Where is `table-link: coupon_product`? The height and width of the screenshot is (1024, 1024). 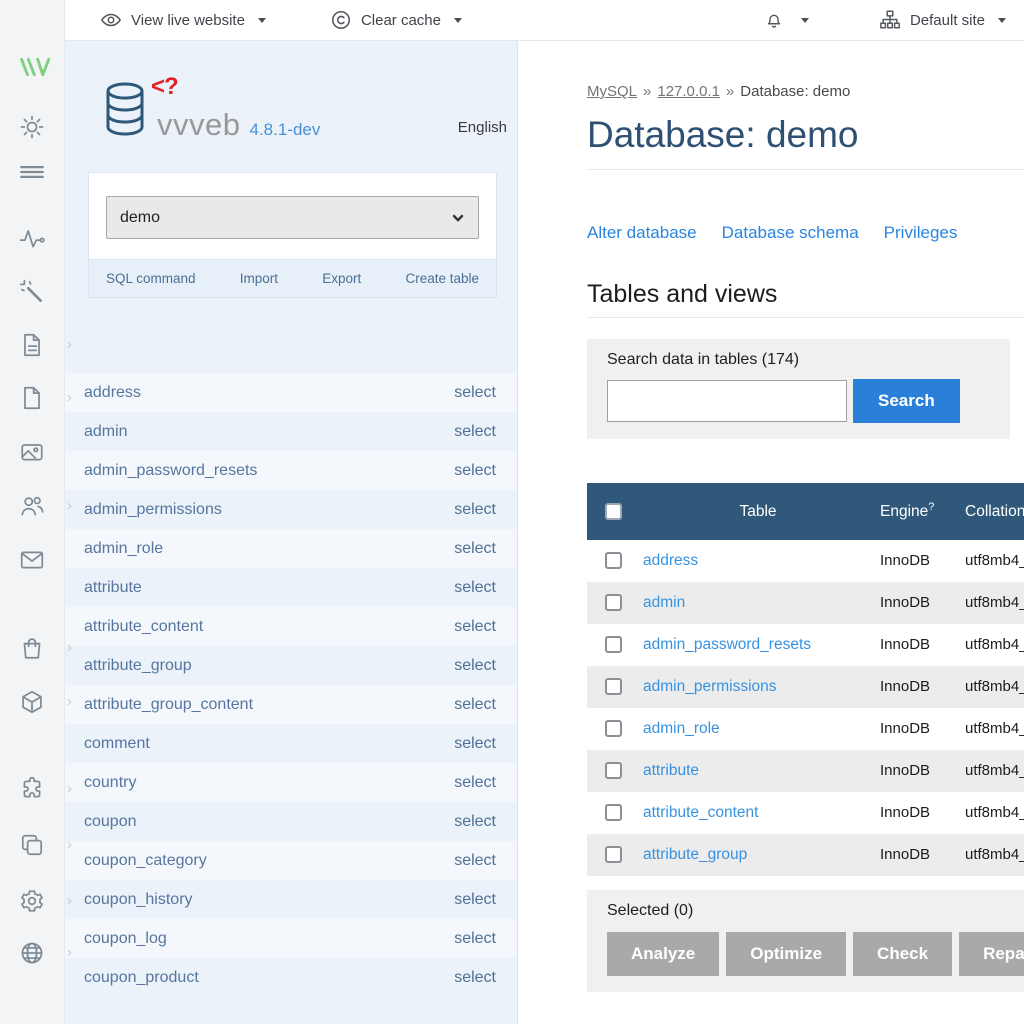
table-link: coupon_product is located at coordinates (141, 977).